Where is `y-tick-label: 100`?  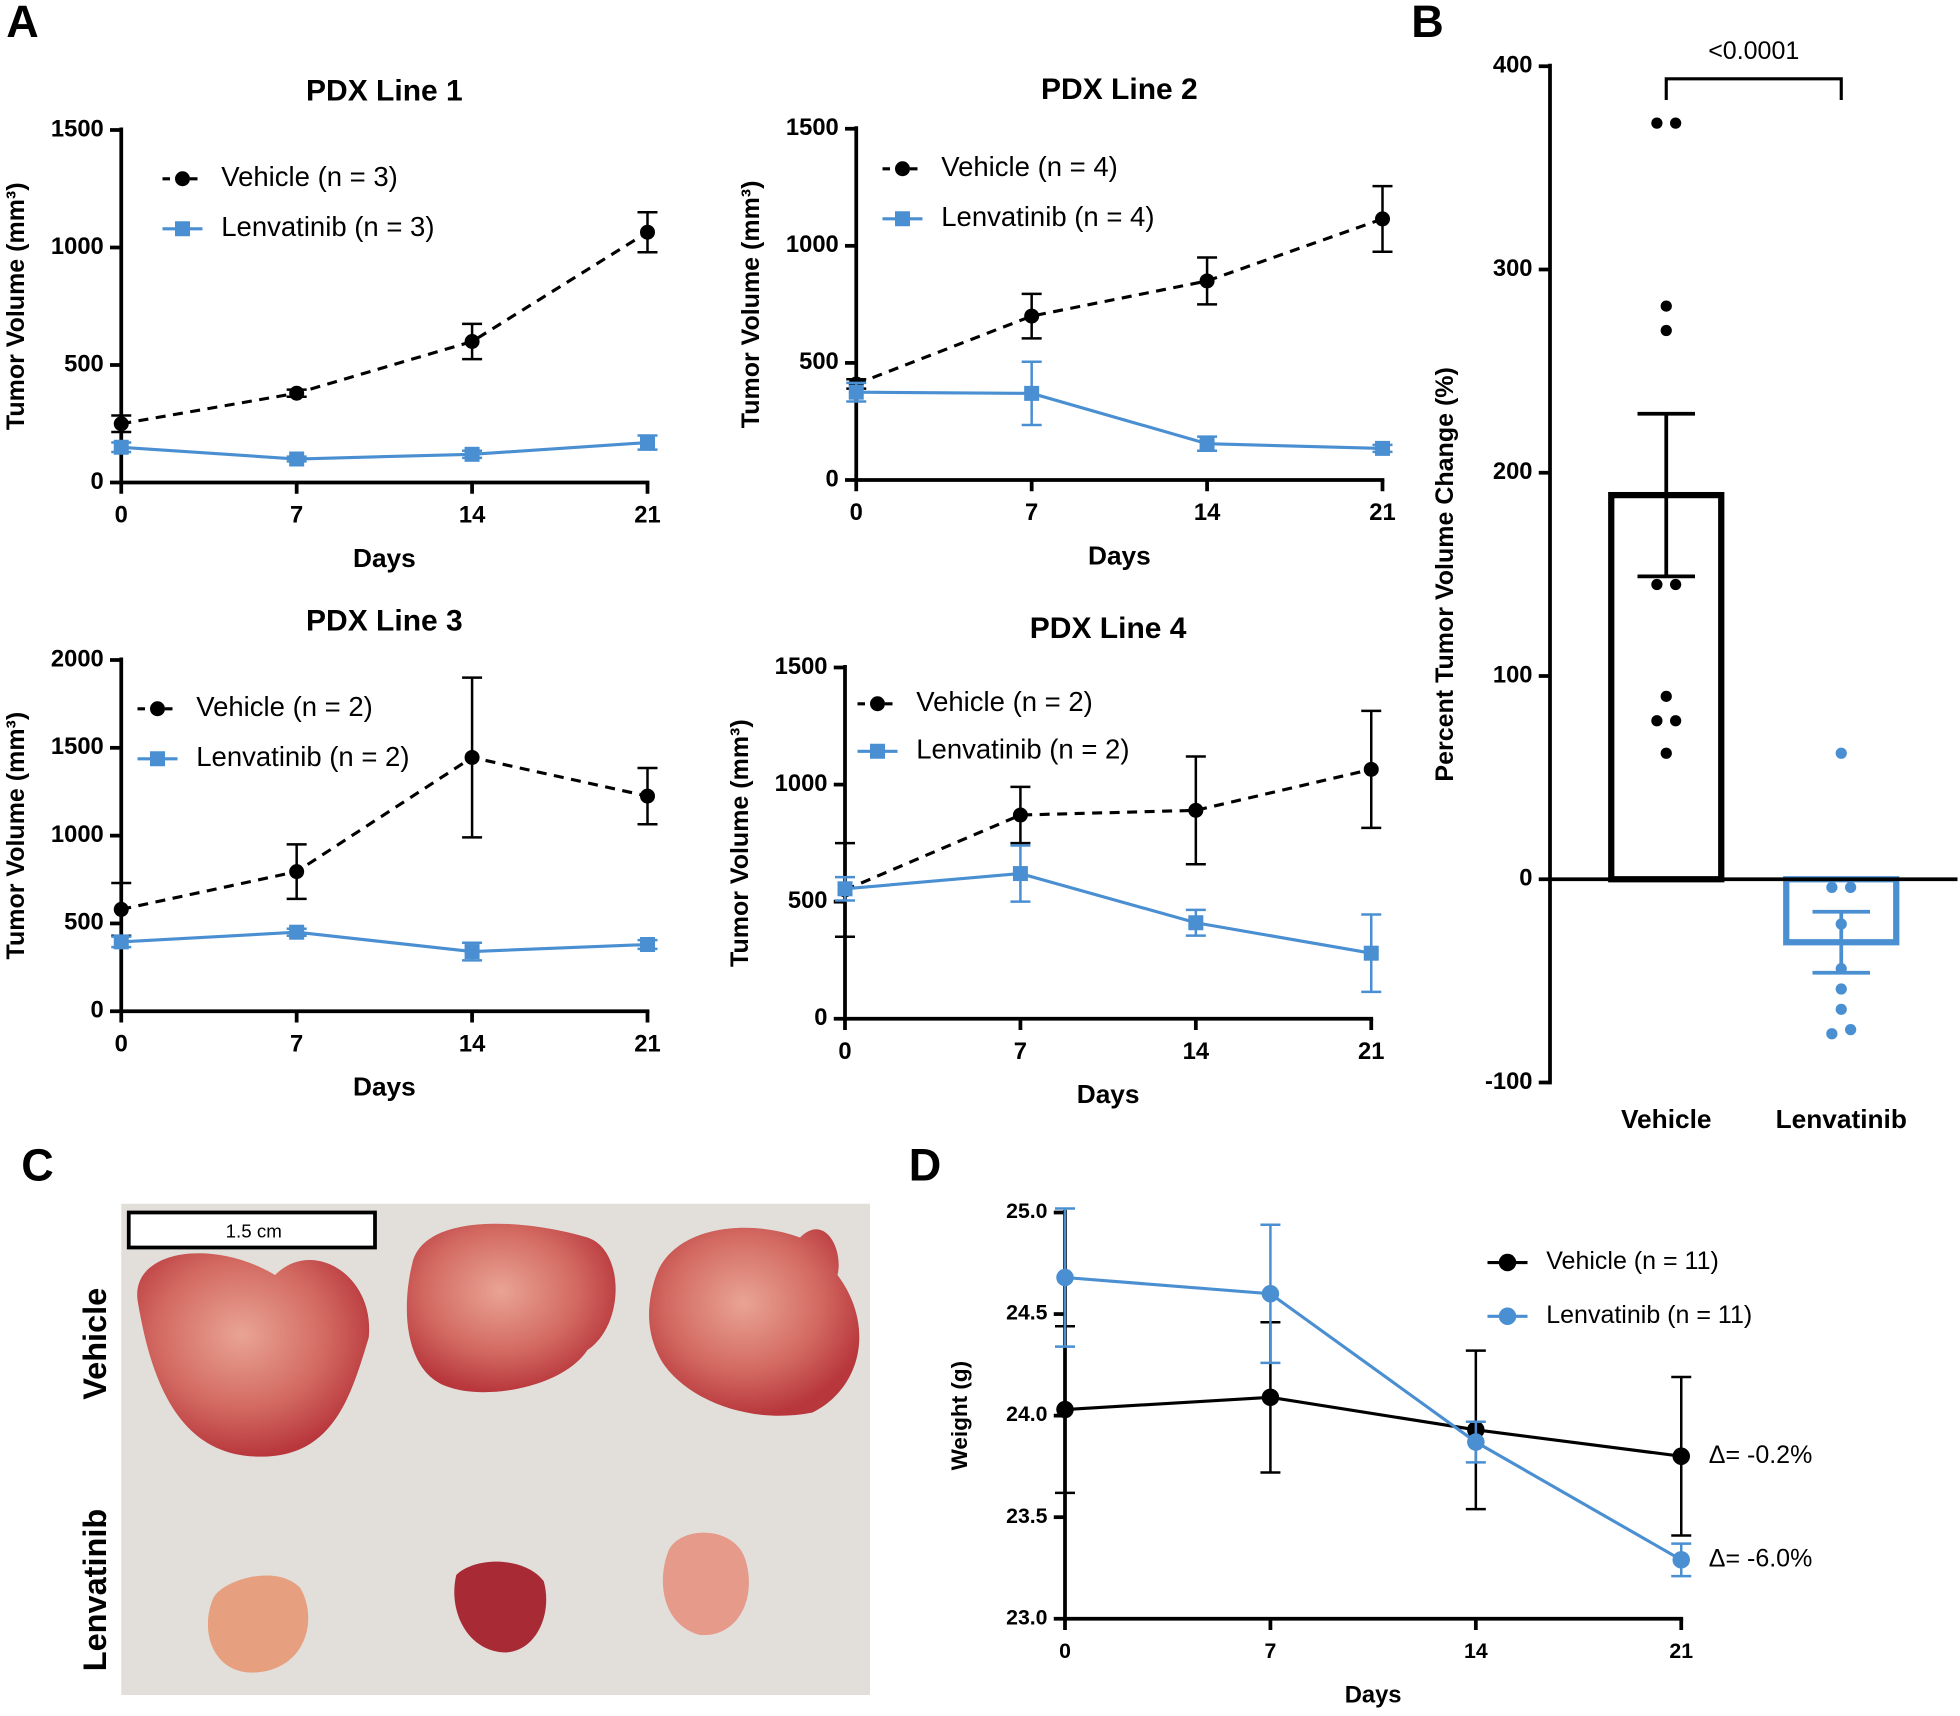 y-tick-label: 100 is located at coordinates (1513, 674).